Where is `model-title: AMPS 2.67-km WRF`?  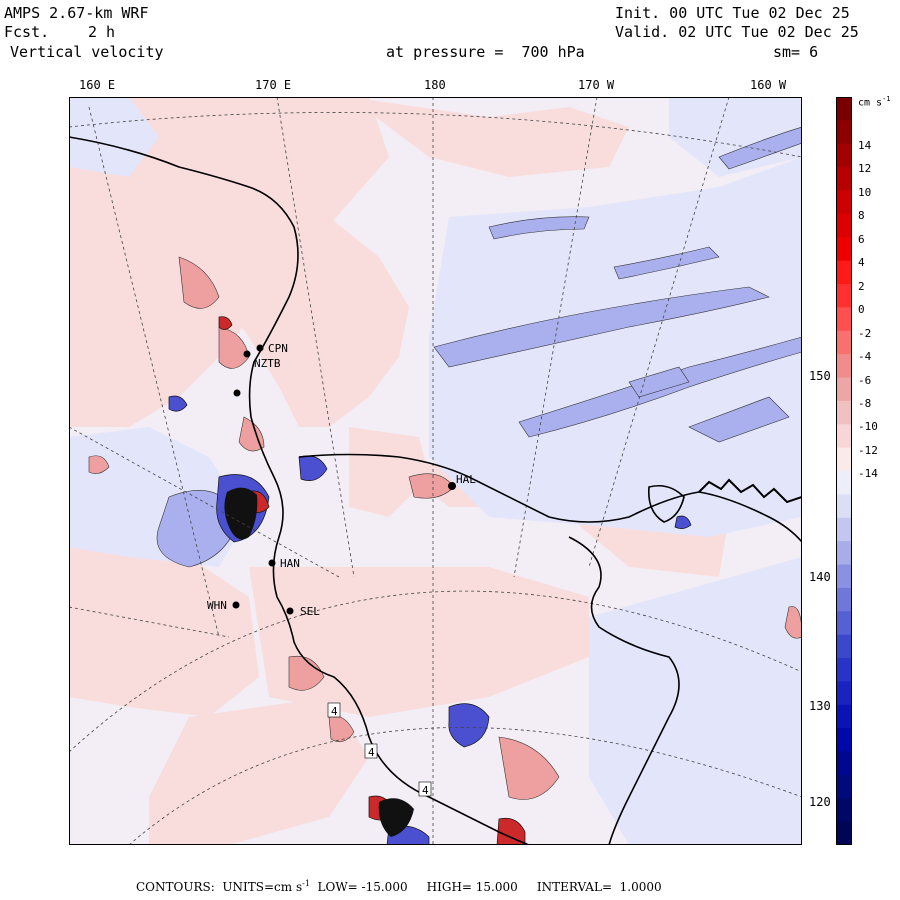
model-title: AMPS 2.67-km WRF is located at coordinates (76, 13).